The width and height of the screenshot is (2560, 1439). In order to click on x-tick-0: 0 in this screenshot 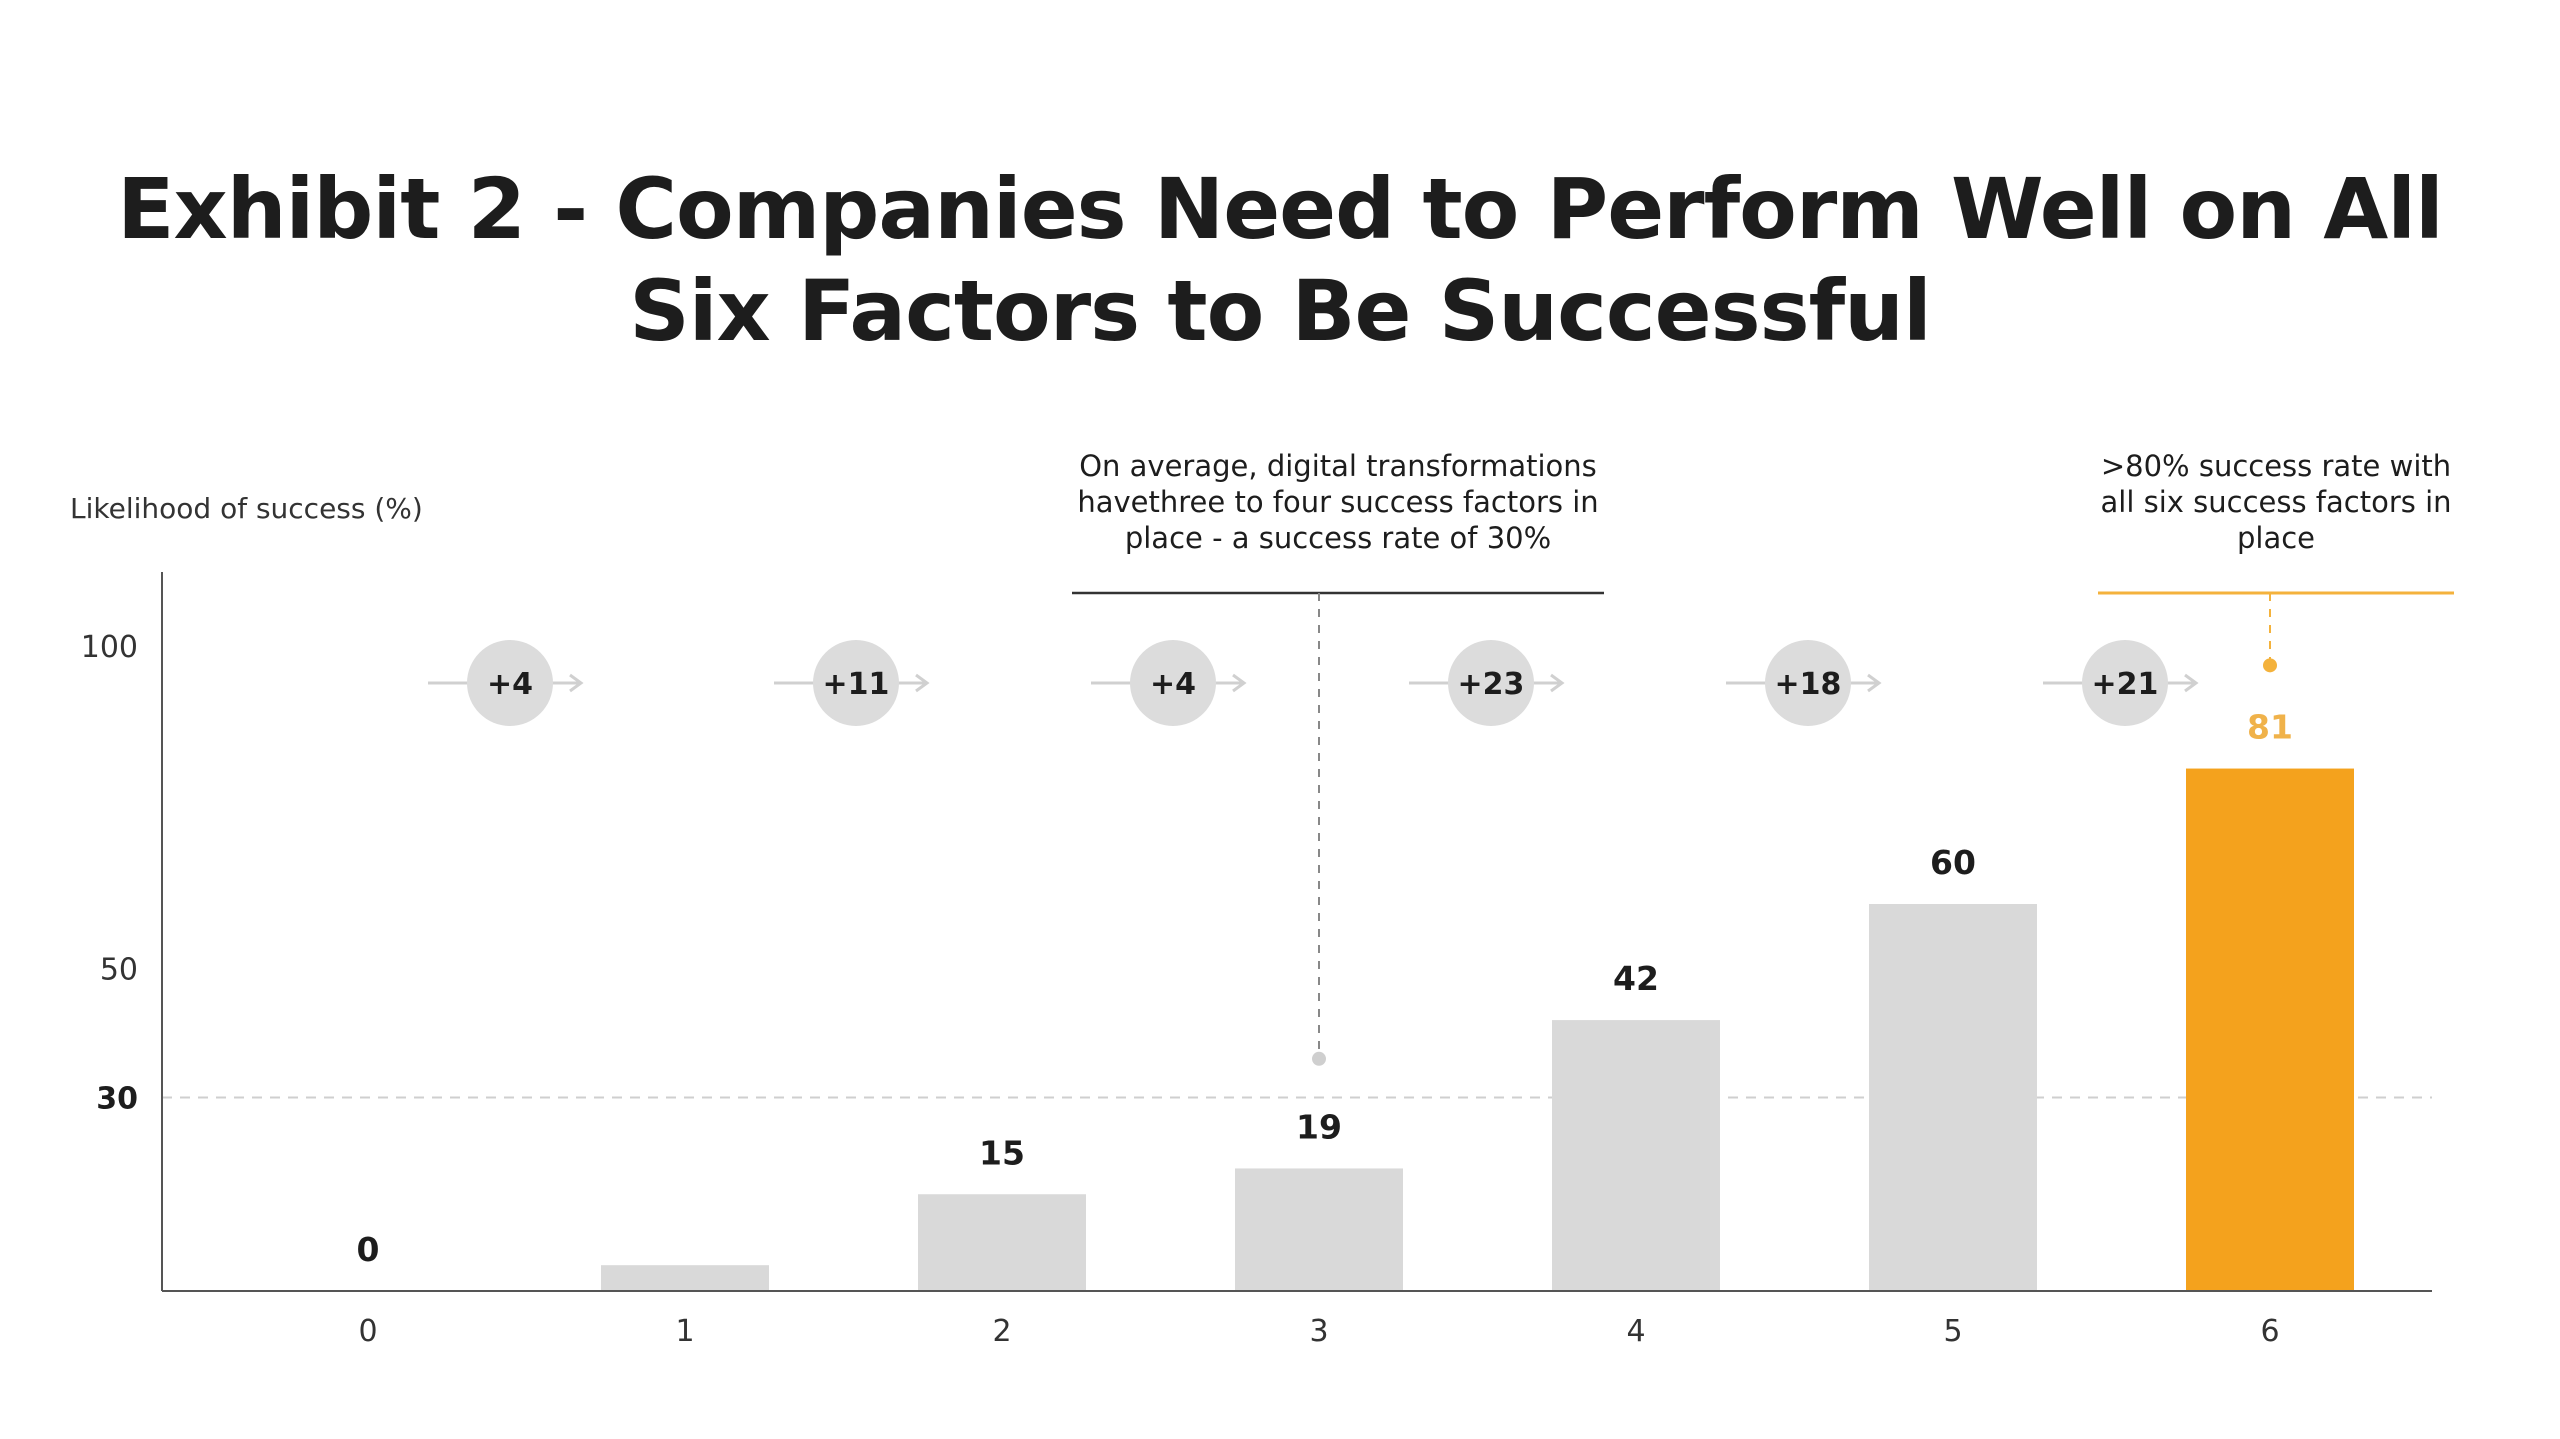, I will do `click(367, 1331)`.